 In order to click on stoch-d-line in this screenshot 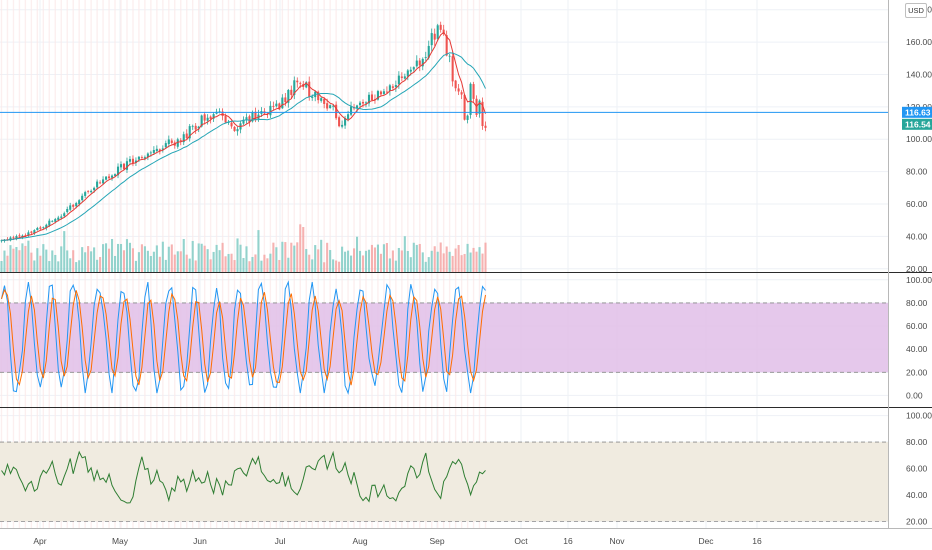, I will do `click(243, 337)`.